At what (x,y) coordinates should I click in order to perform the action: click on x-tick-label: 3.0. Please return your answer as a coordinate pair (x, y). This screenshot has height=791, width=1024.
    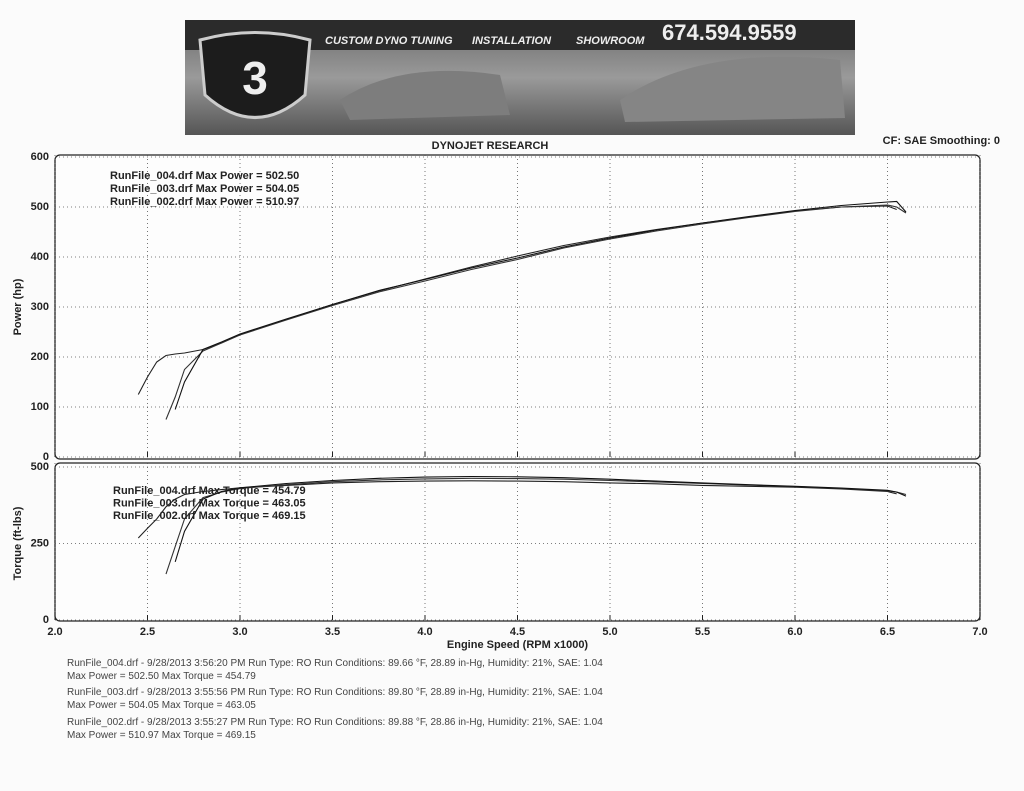
    Looking at the image, I should click on (239, 632).